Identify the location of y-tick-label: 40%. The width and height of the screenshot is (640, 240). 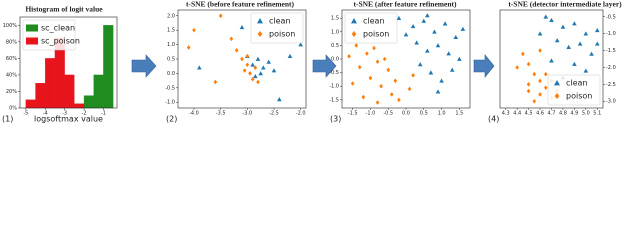
(11, 75).